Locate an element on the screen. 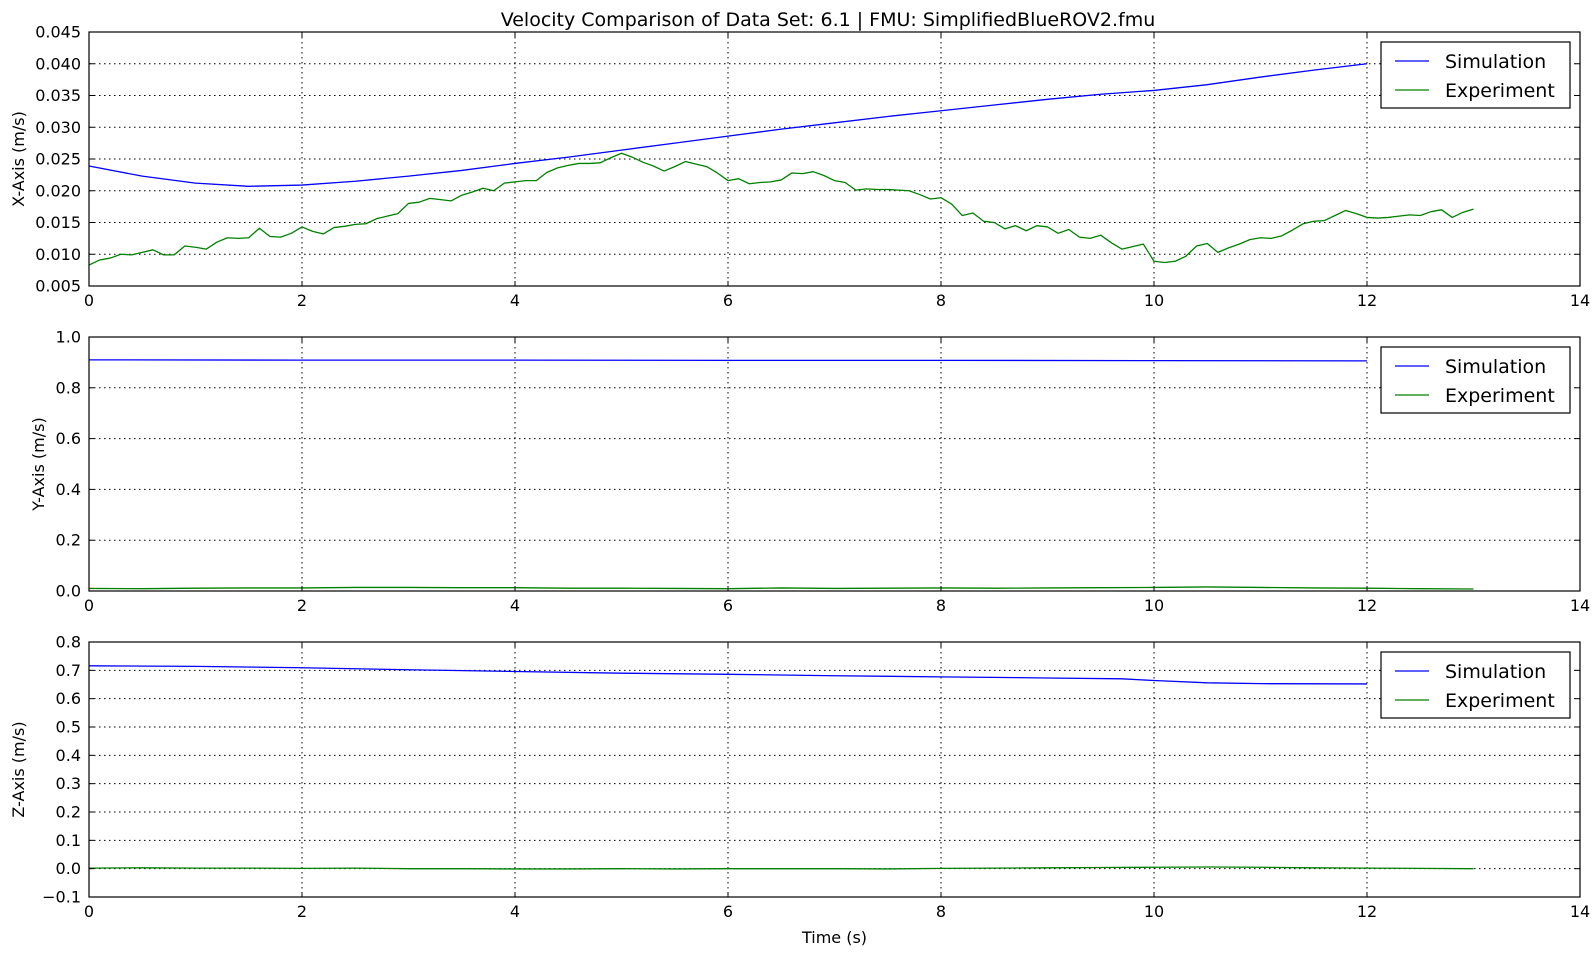  x-axis-label: Time (s) is located at coordinates (834, 937).